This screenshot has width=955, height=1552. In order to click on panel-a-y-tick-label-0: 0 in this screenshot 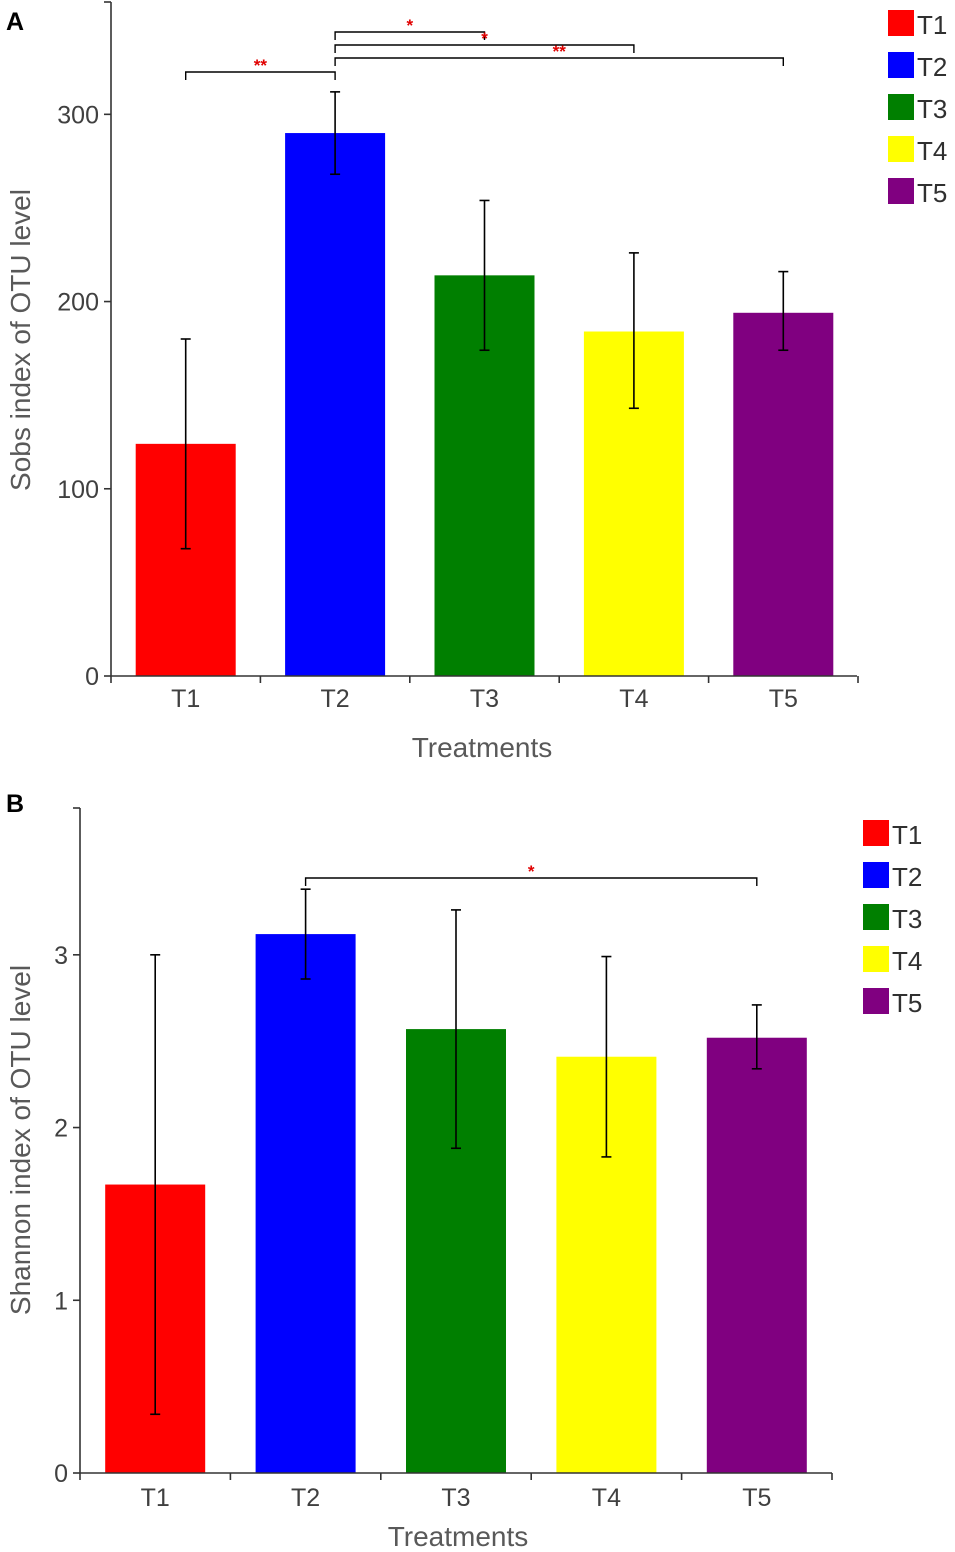, I will do `click(92, 677)`.